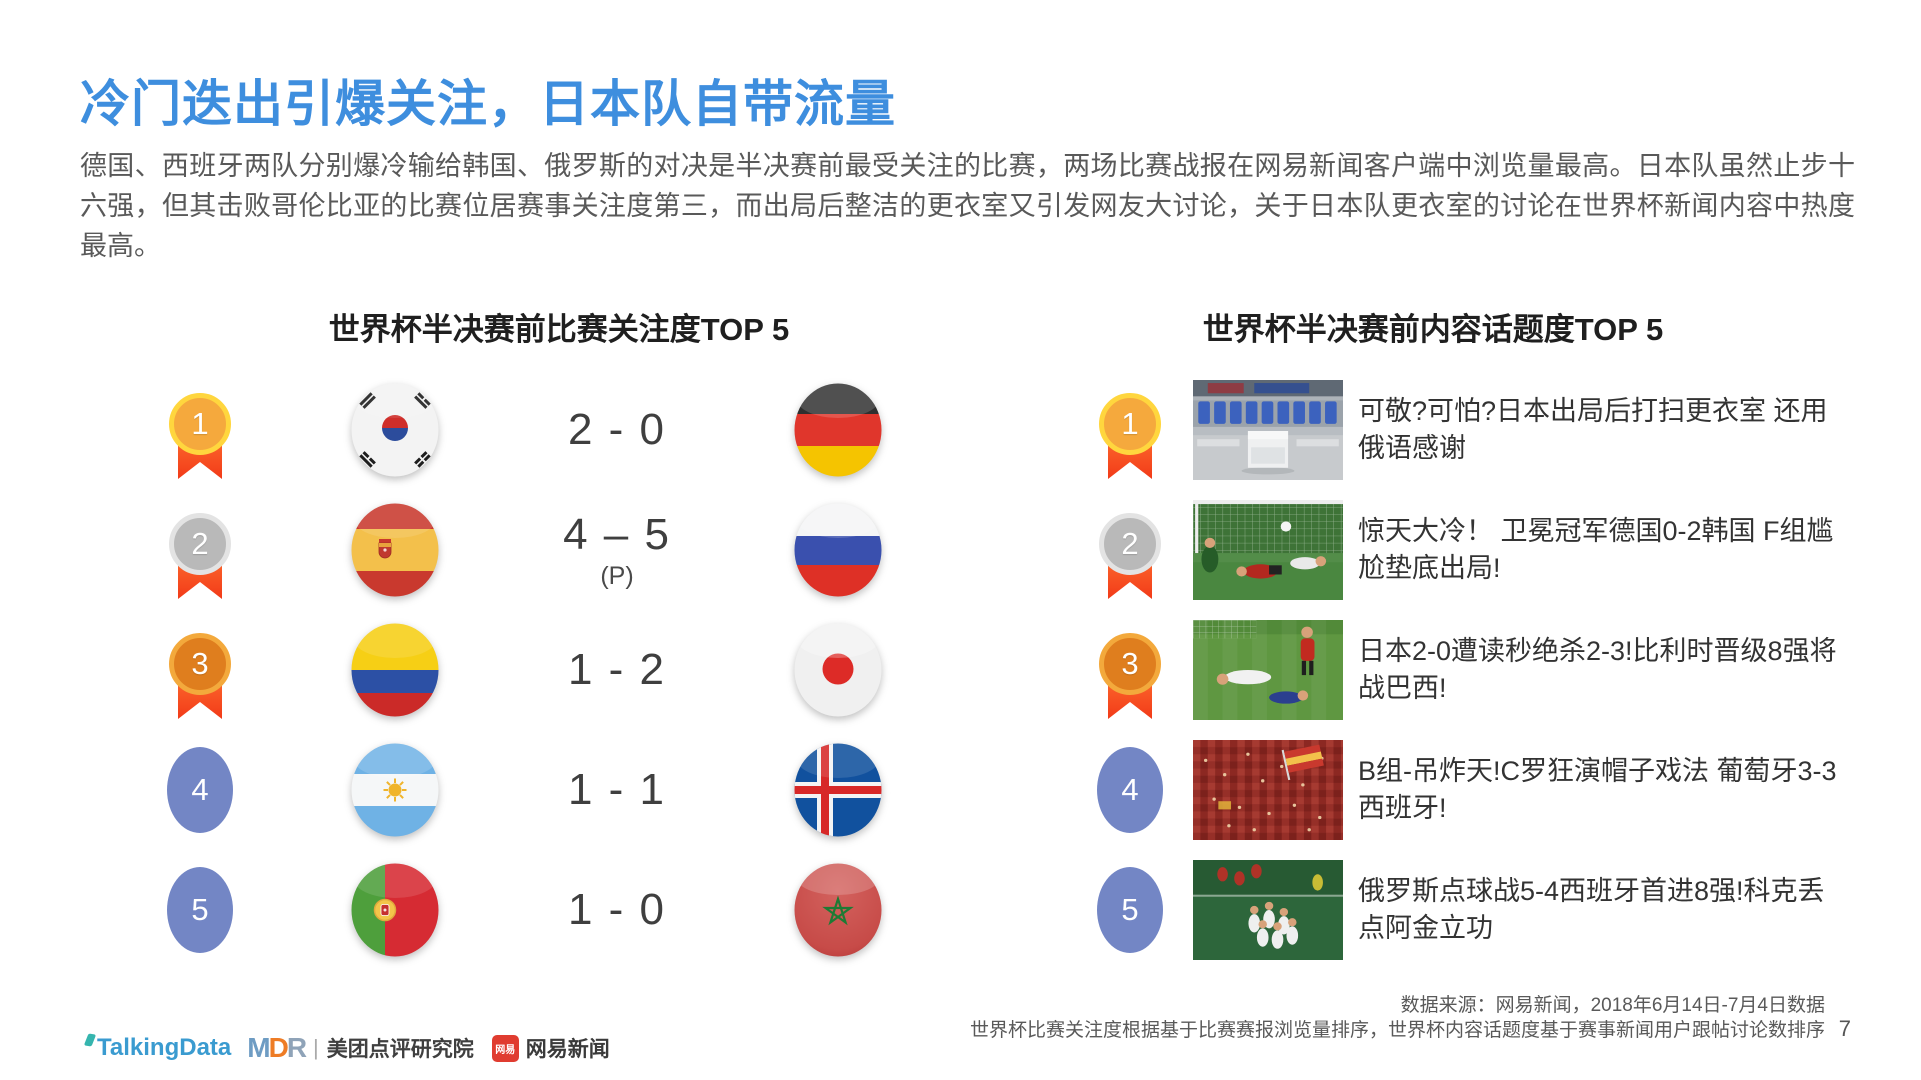  Describe the element at coordinates (395, 670) in the screenshot. I see `flag-colombia-icon` at that location.